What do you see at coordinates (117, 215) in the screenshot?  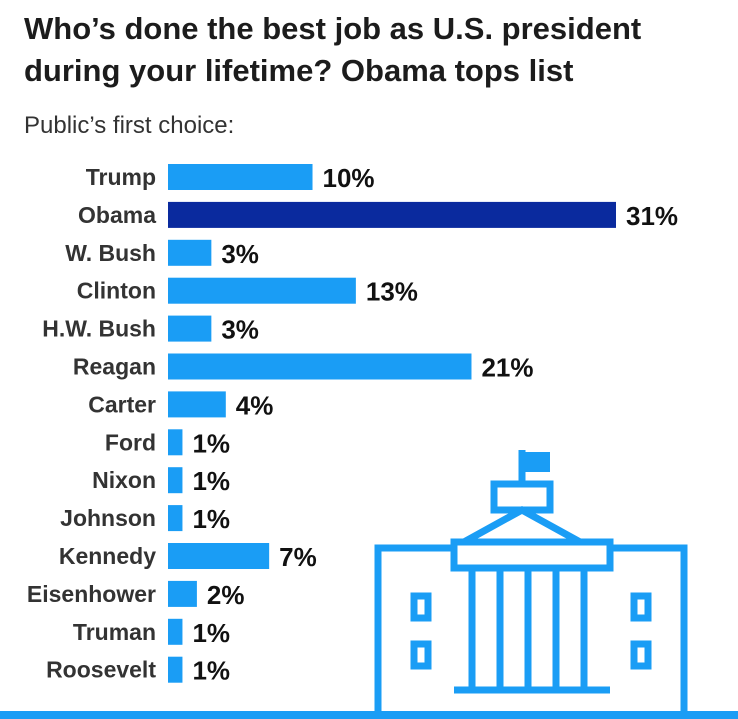 I see `category-label-obama: Obama` at bounding box center [117, 215].